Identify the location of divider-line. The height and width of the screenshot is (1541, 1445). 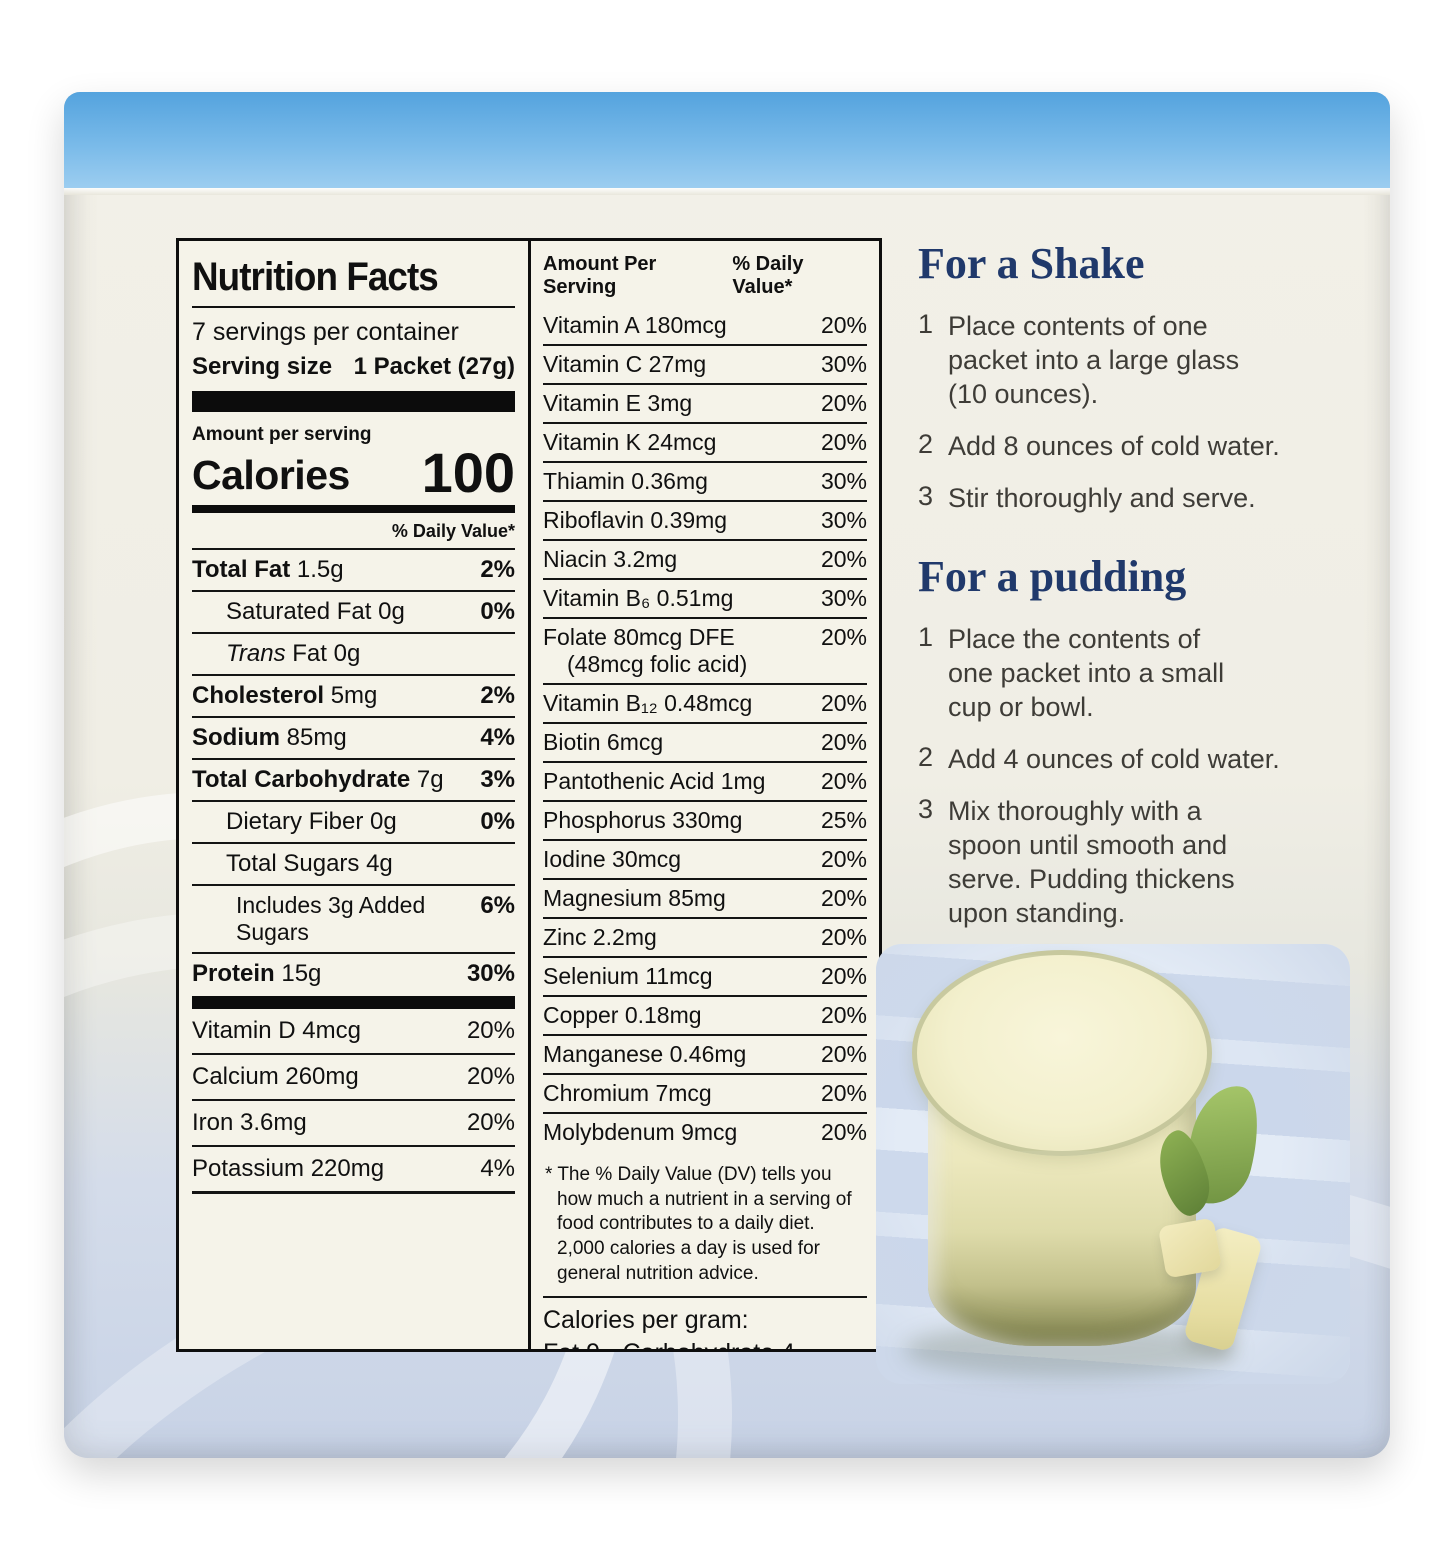
(353, 307).